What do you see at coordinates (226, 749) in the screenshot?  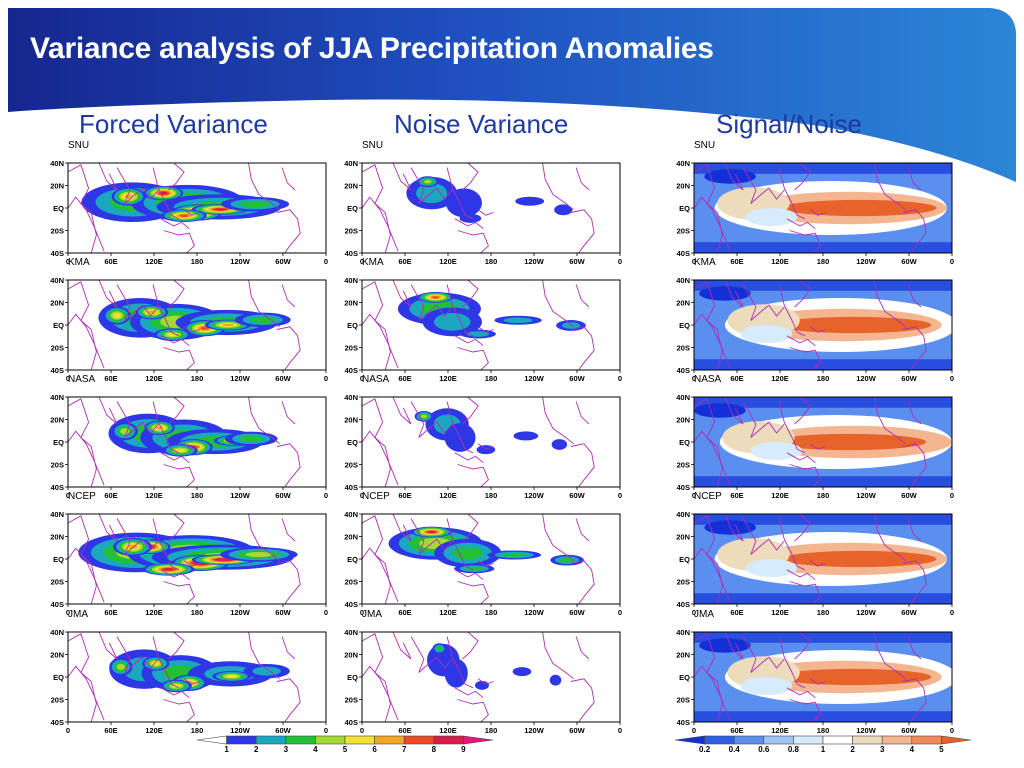 I see `colorbar-label: 1` at bounding box center [226, 749].